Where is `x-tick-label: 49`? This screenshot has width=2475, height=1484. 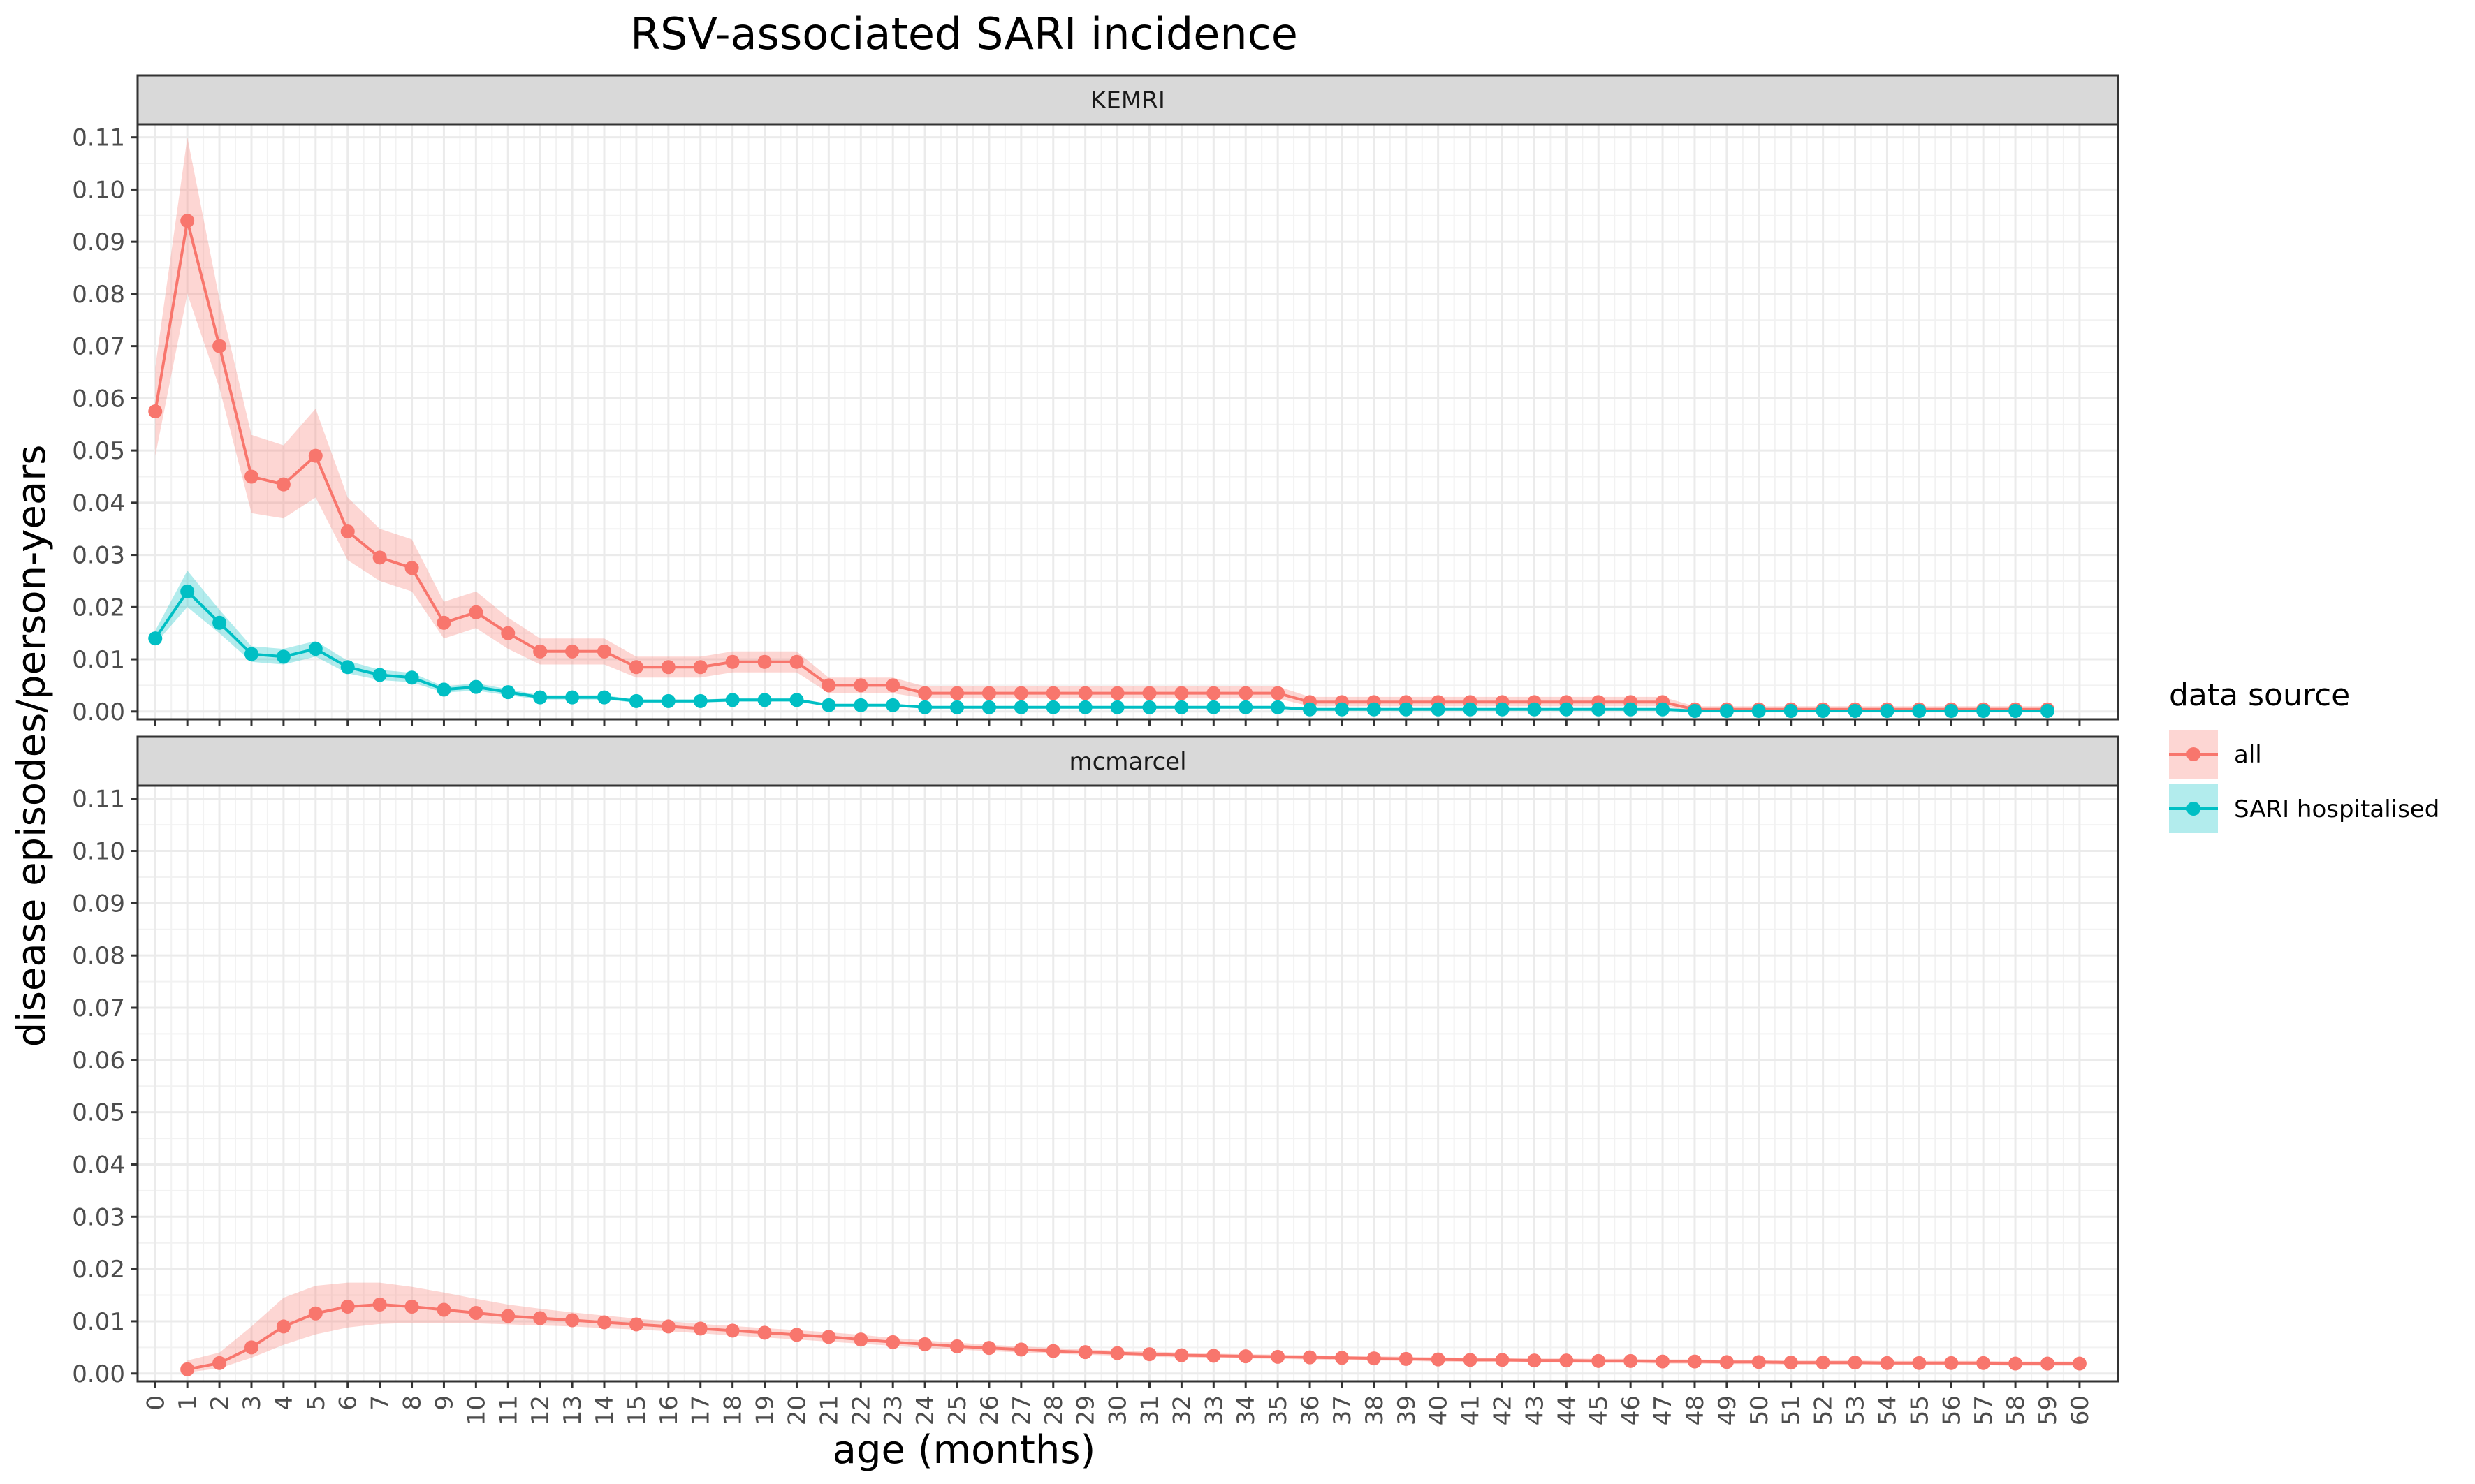
x-tick-label: 49 is located at coordinates (1728, 1410).